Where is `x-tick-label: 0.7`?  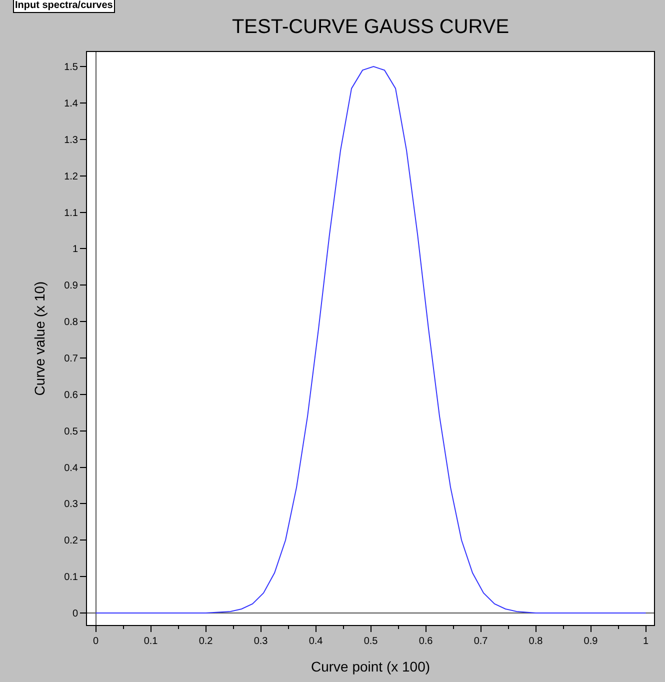
x-tick-label: 0.7 is located at coordinates (481, 641).